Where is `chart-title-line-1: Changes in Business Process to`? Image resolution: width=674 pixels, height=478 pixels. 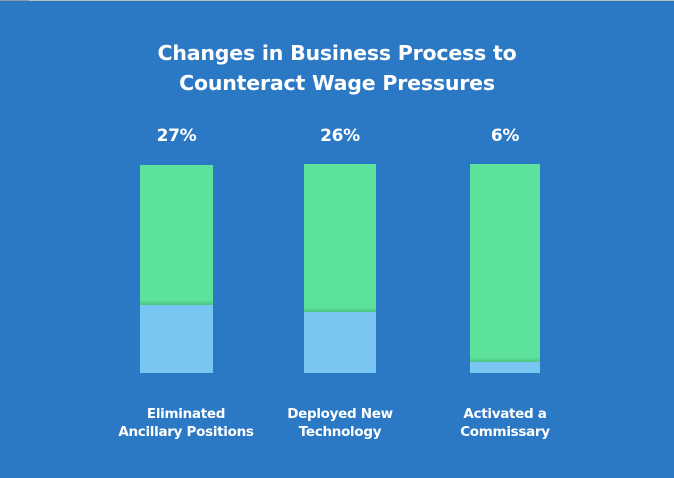
chart-title-line-1: Changes in Business Process to is located at coordinates (337, 53).